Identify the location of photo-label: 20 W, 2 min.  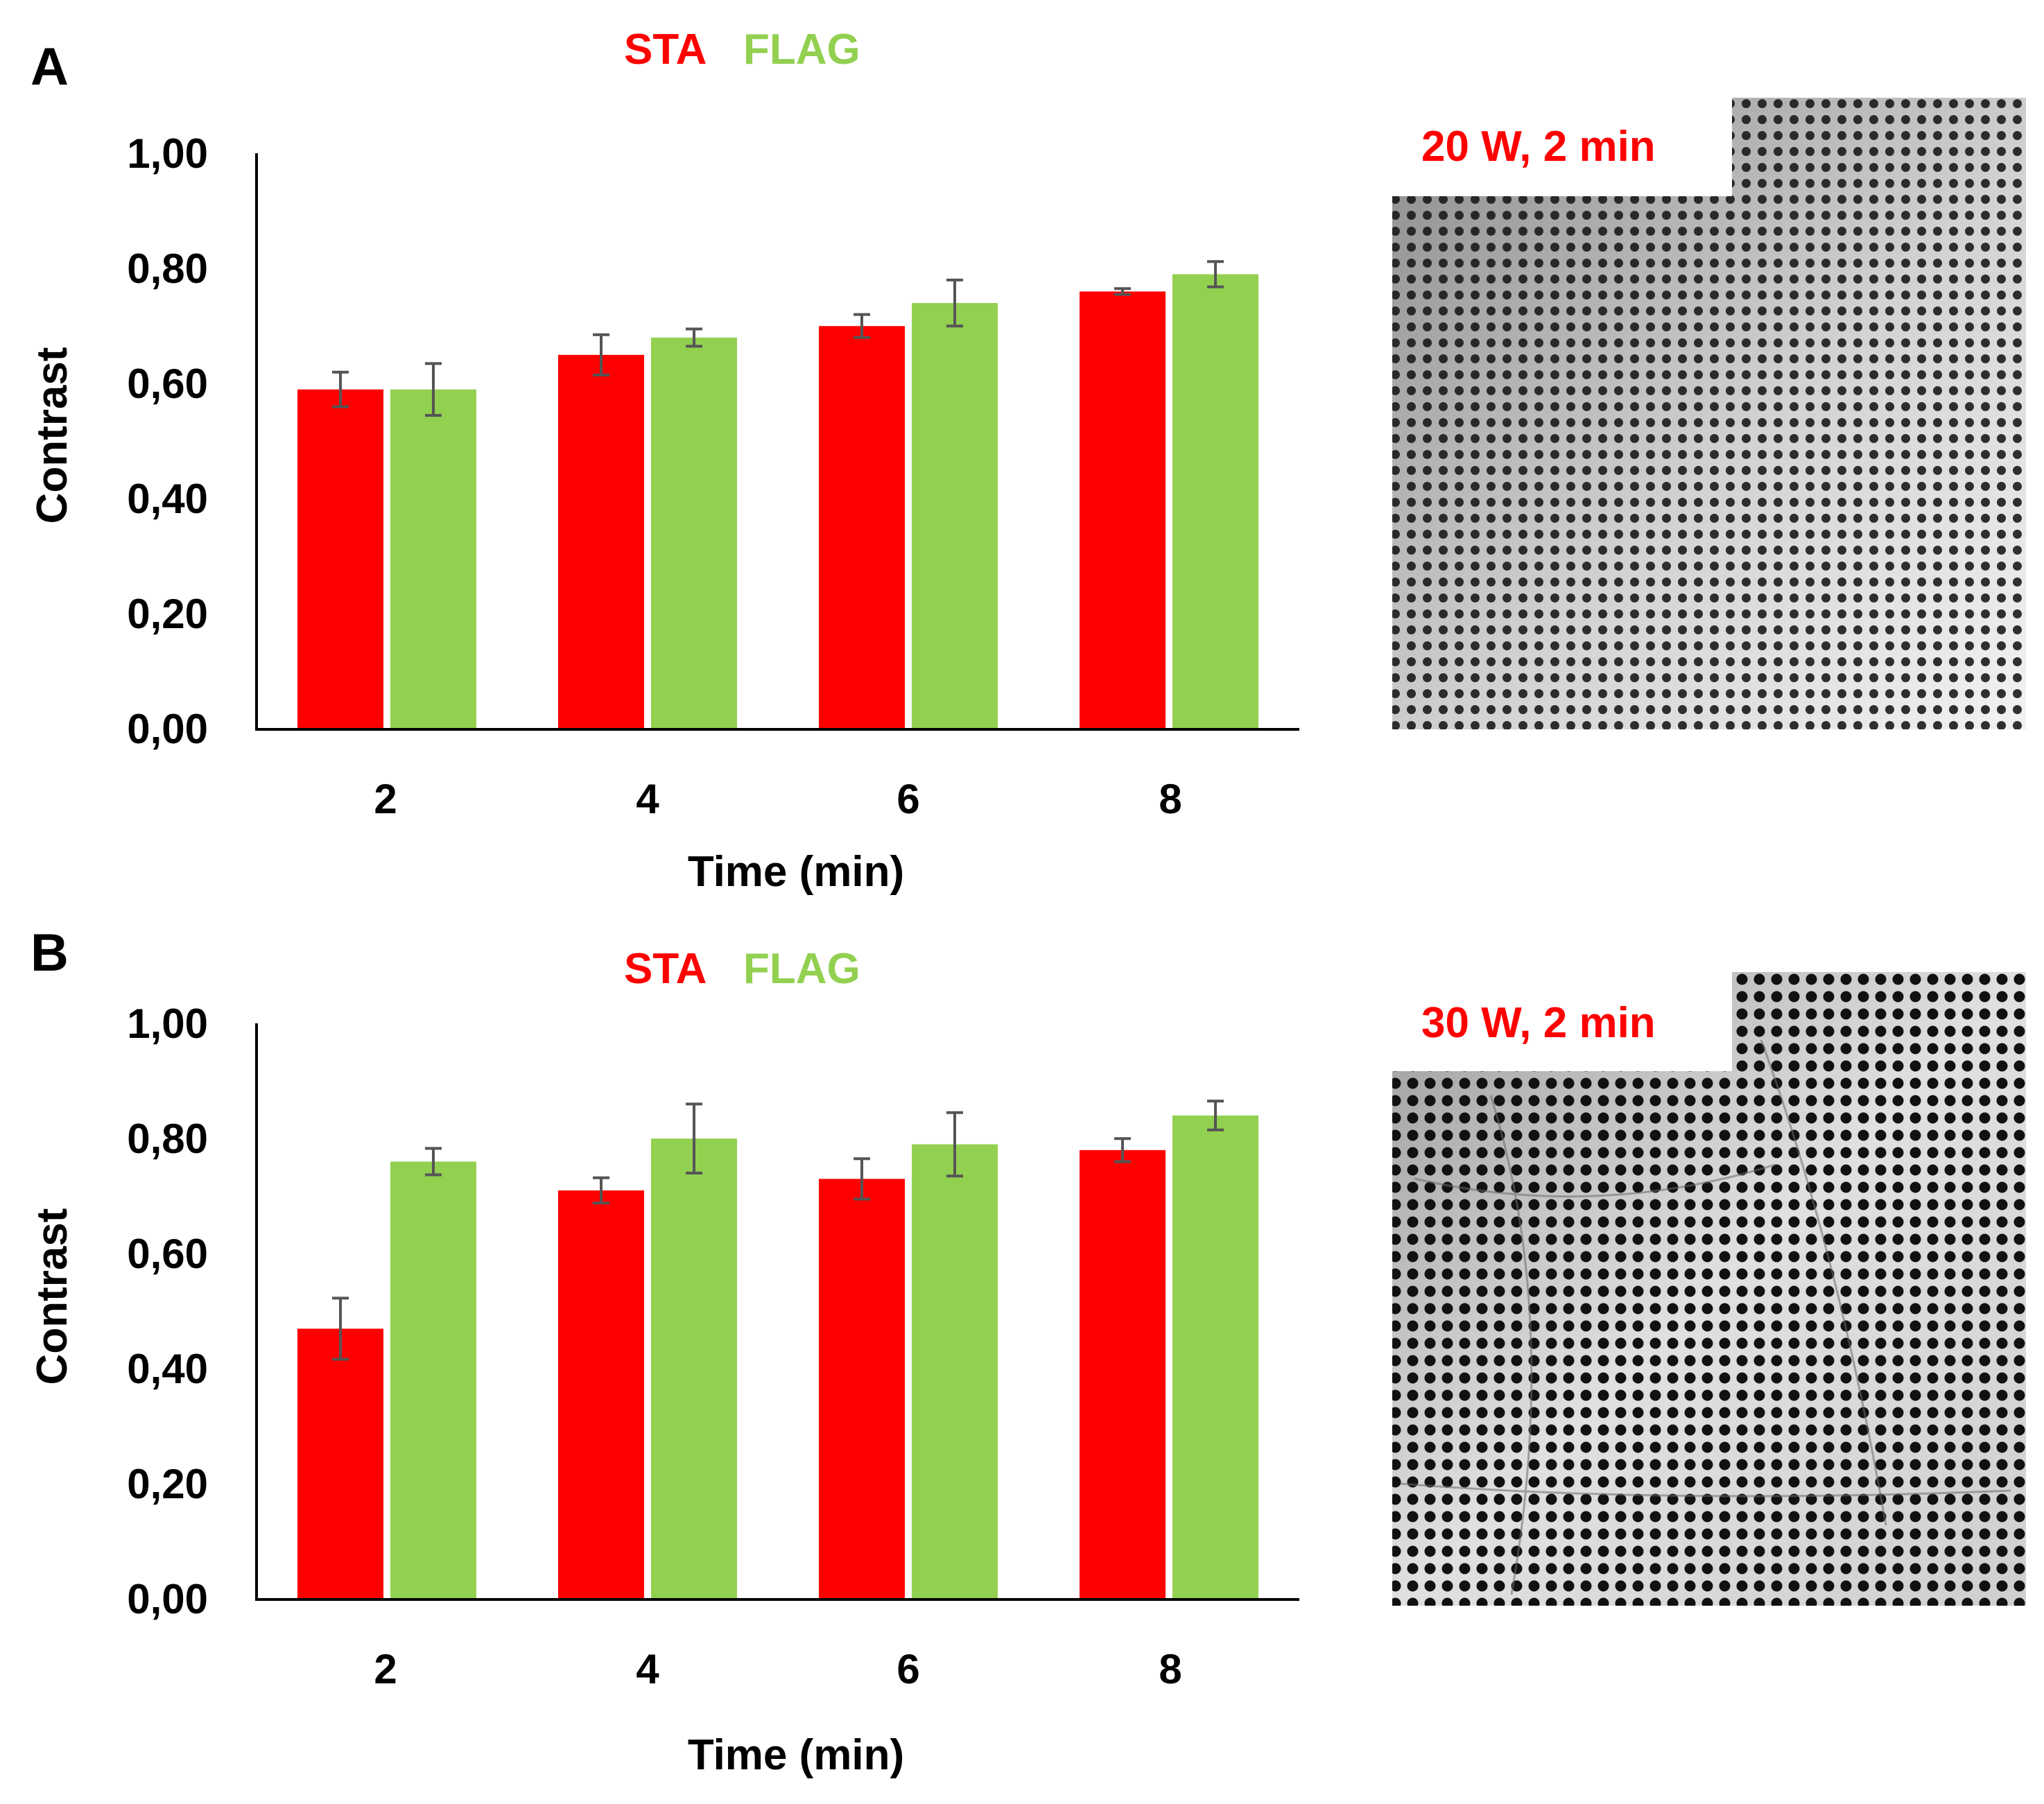
(1538, 147).